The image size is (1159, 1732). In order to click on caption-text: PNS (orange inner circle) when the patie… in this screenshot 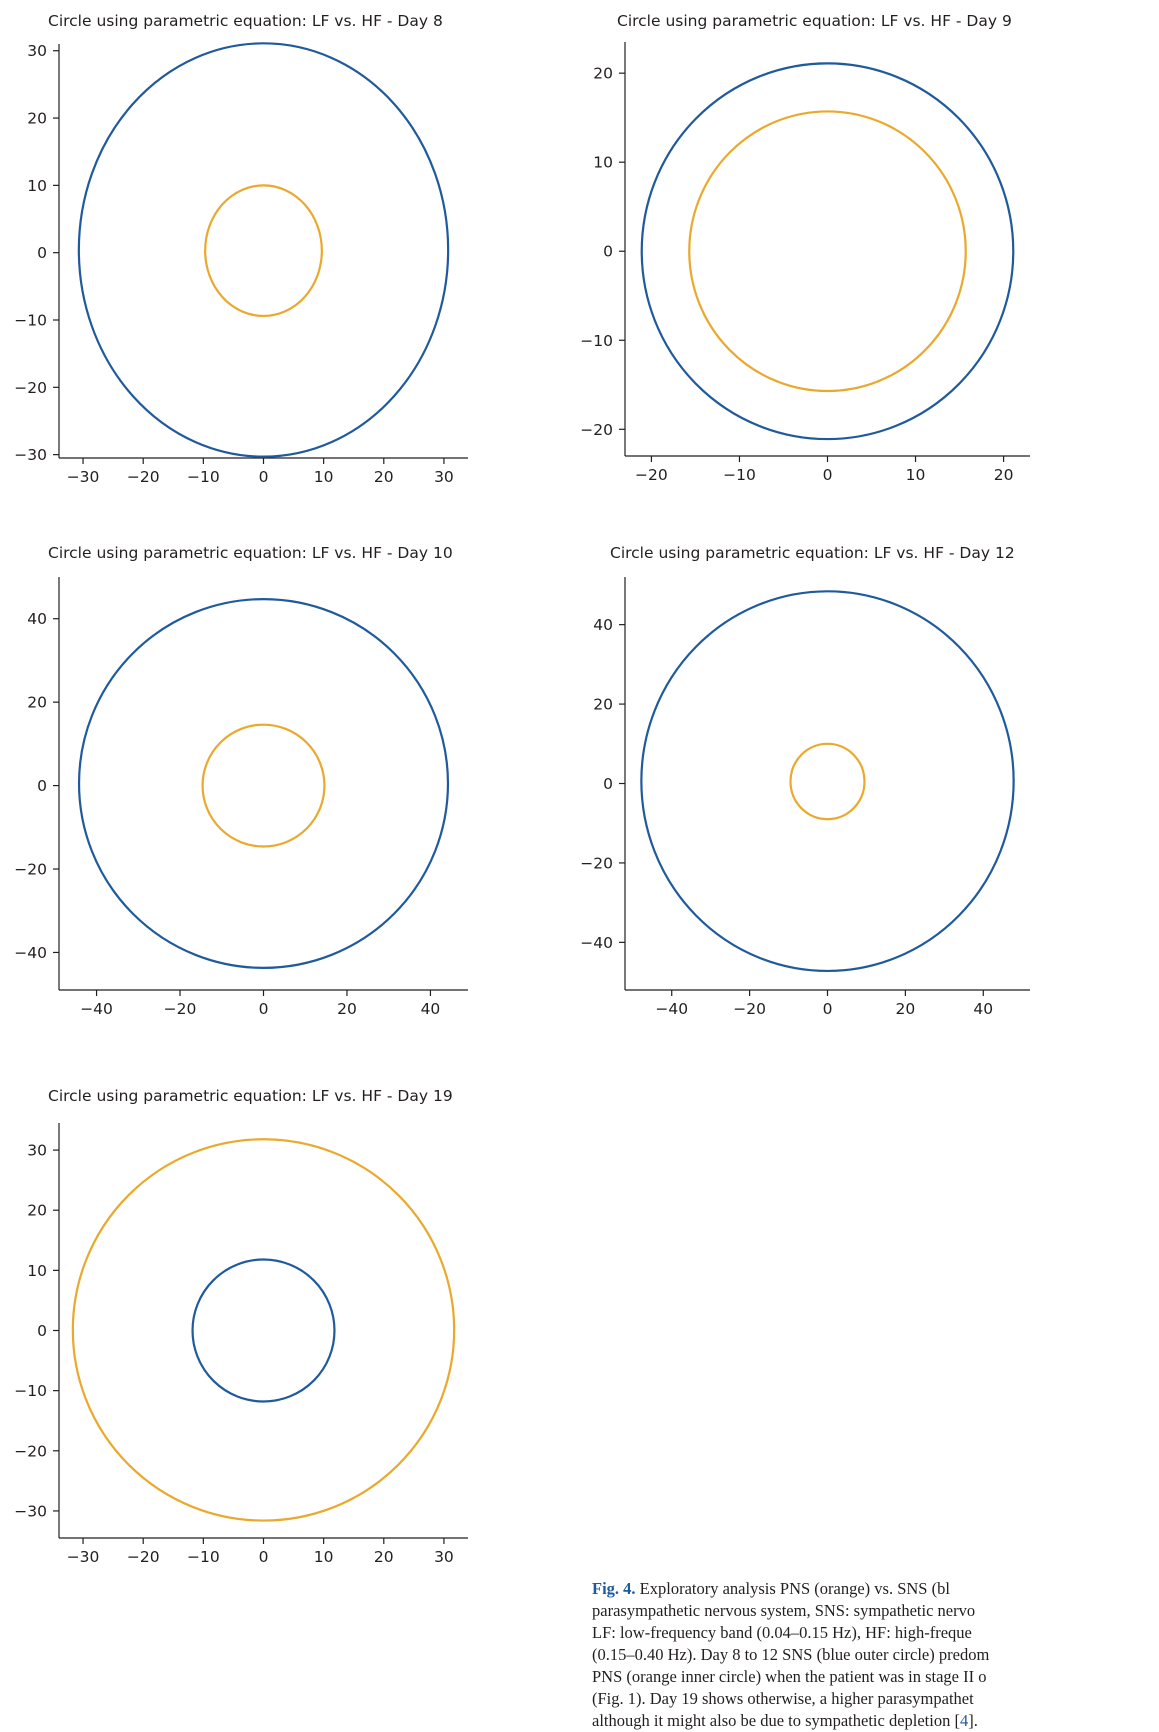, I will do `click(789, 1676)`.